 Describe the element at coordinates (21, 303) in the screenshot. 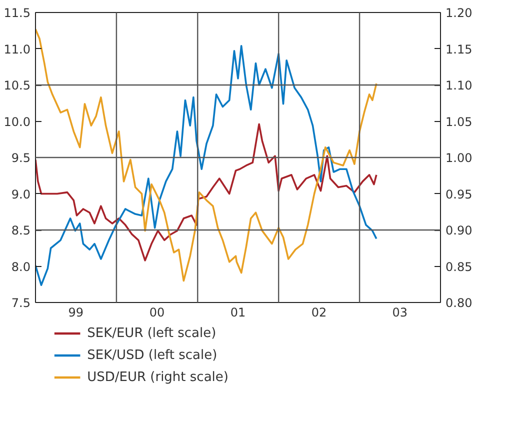

I see `y-tick-label: 7.5` at that location.